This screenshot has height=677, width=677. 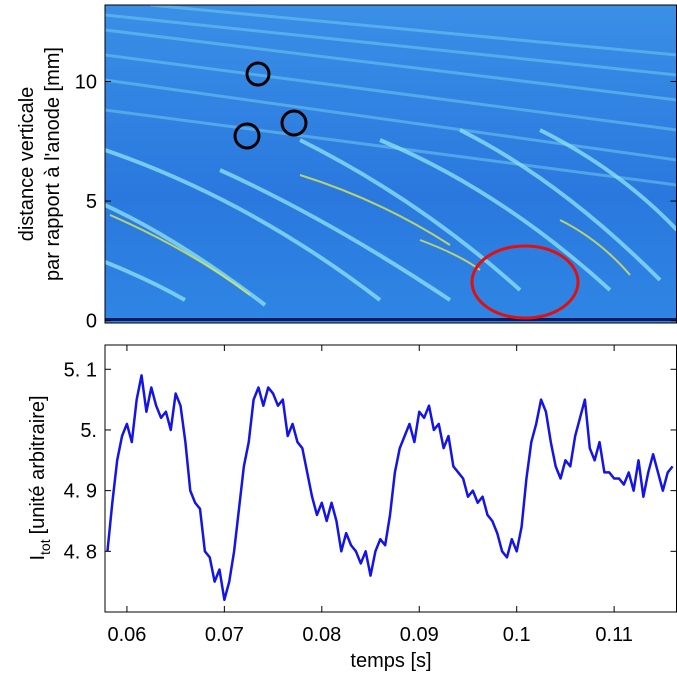 I want to click on y-axis-label: distance verticale, so click(x=27, y=164).